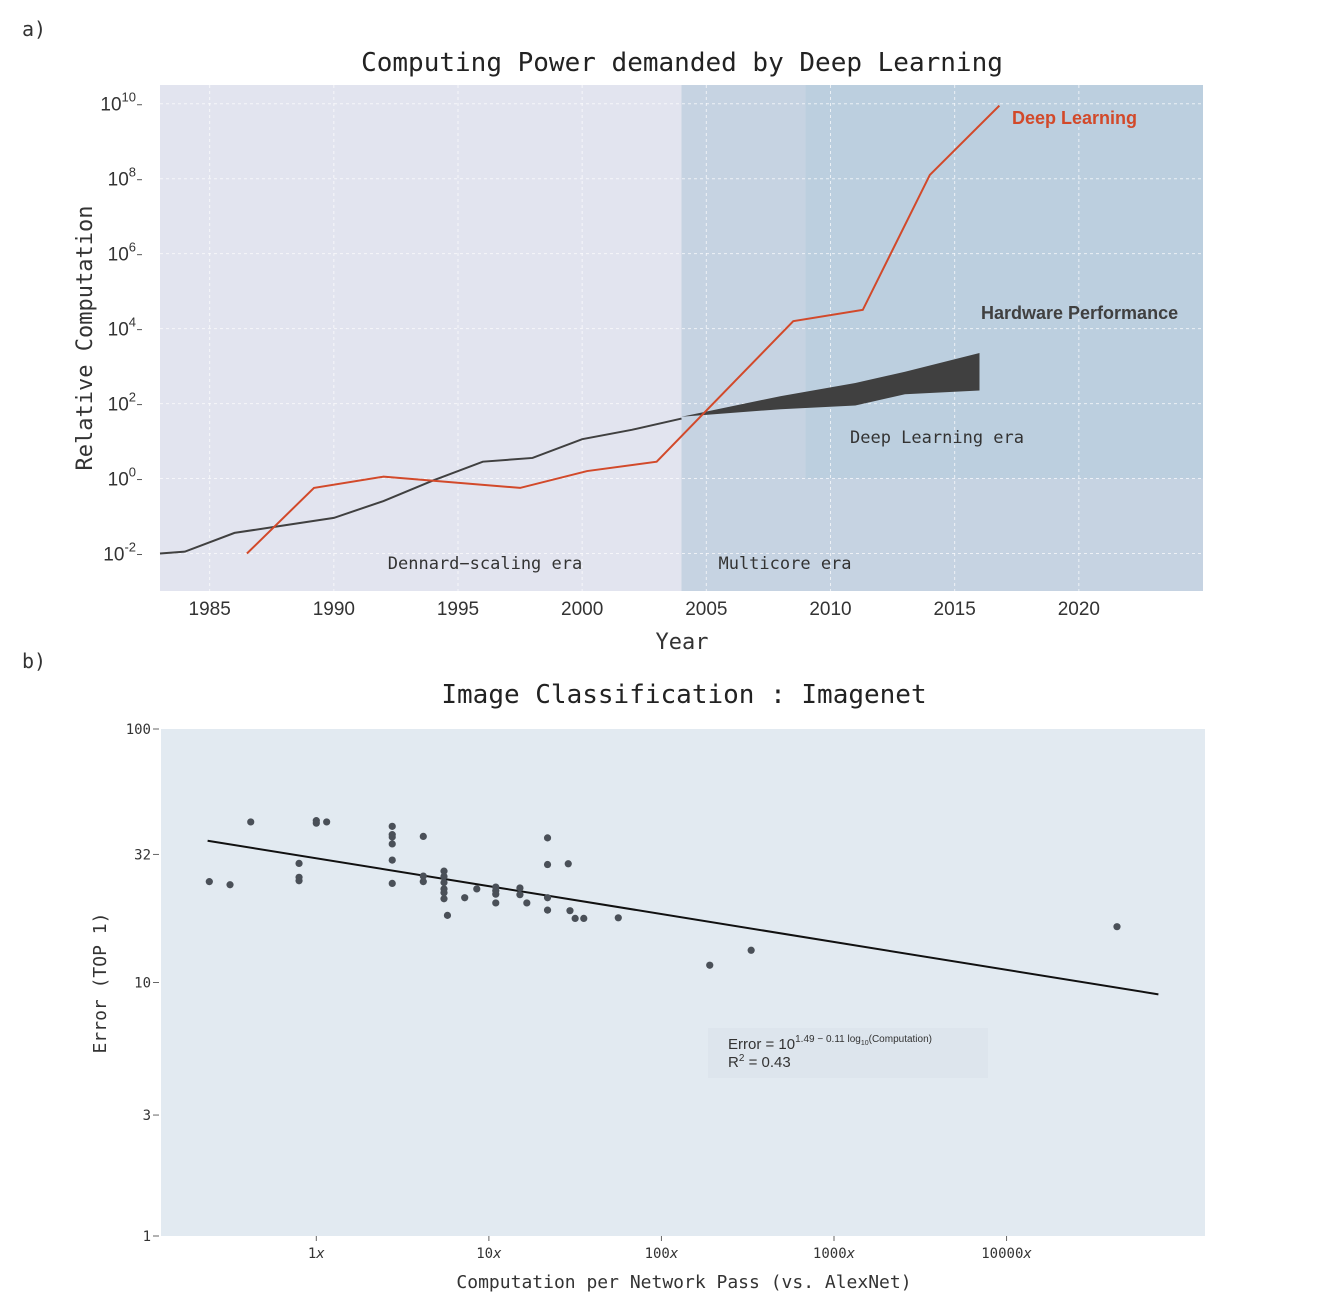 This screenshot has height=1302, width=1328. I want to click on hardware-performance-label: Hardware Performance, so click(1079, 313).